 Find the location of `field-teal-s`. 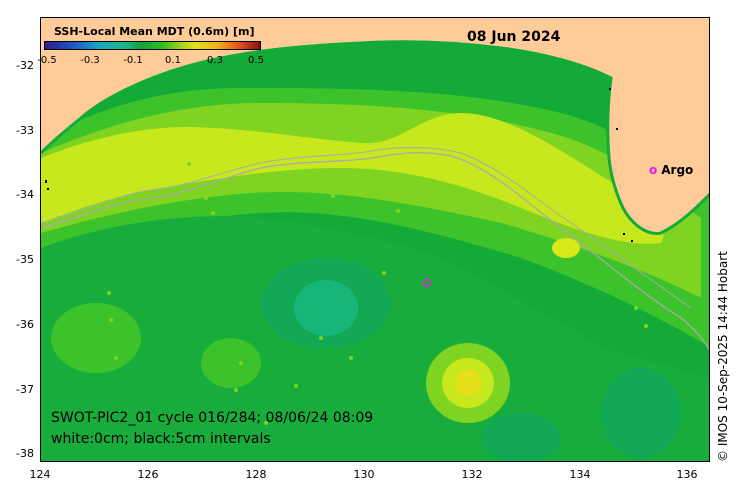

field-teal-s is located at coordinates (521, 437).